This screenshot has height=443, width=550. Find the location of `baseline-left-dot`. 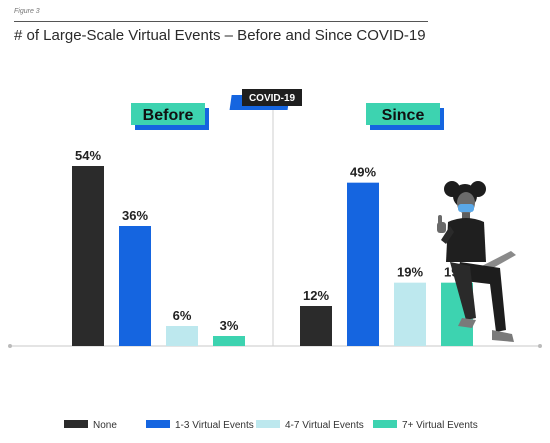

baseline-left-dot is located at coordinates (10, 346).